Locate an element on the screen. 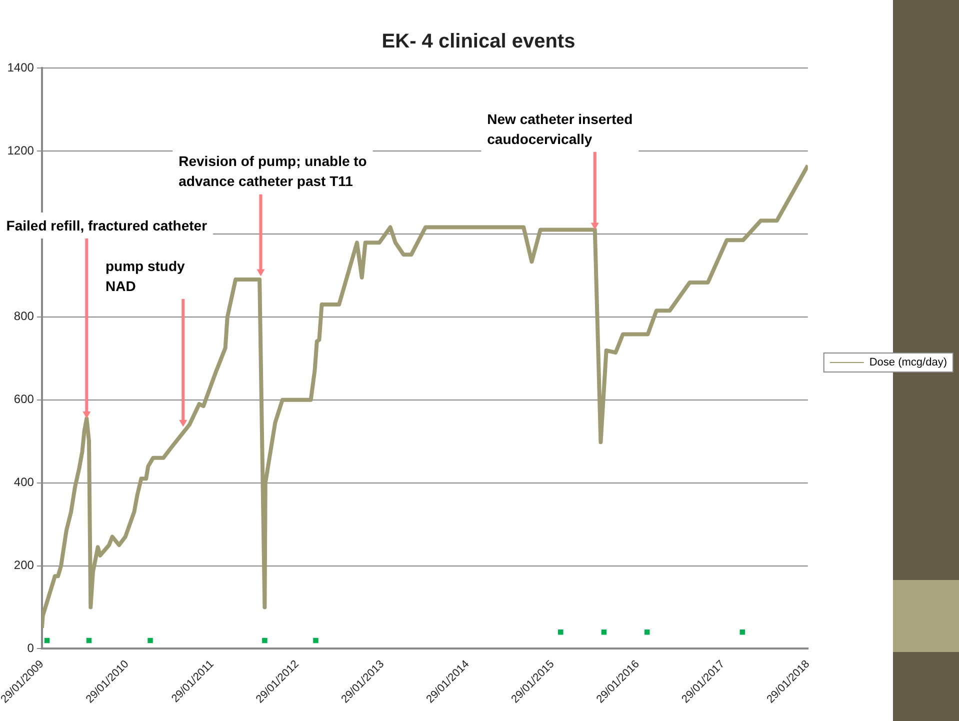 The image size is (959, 721). legend-label: Dose (mcg/day) is located at coordinates (908, 362).